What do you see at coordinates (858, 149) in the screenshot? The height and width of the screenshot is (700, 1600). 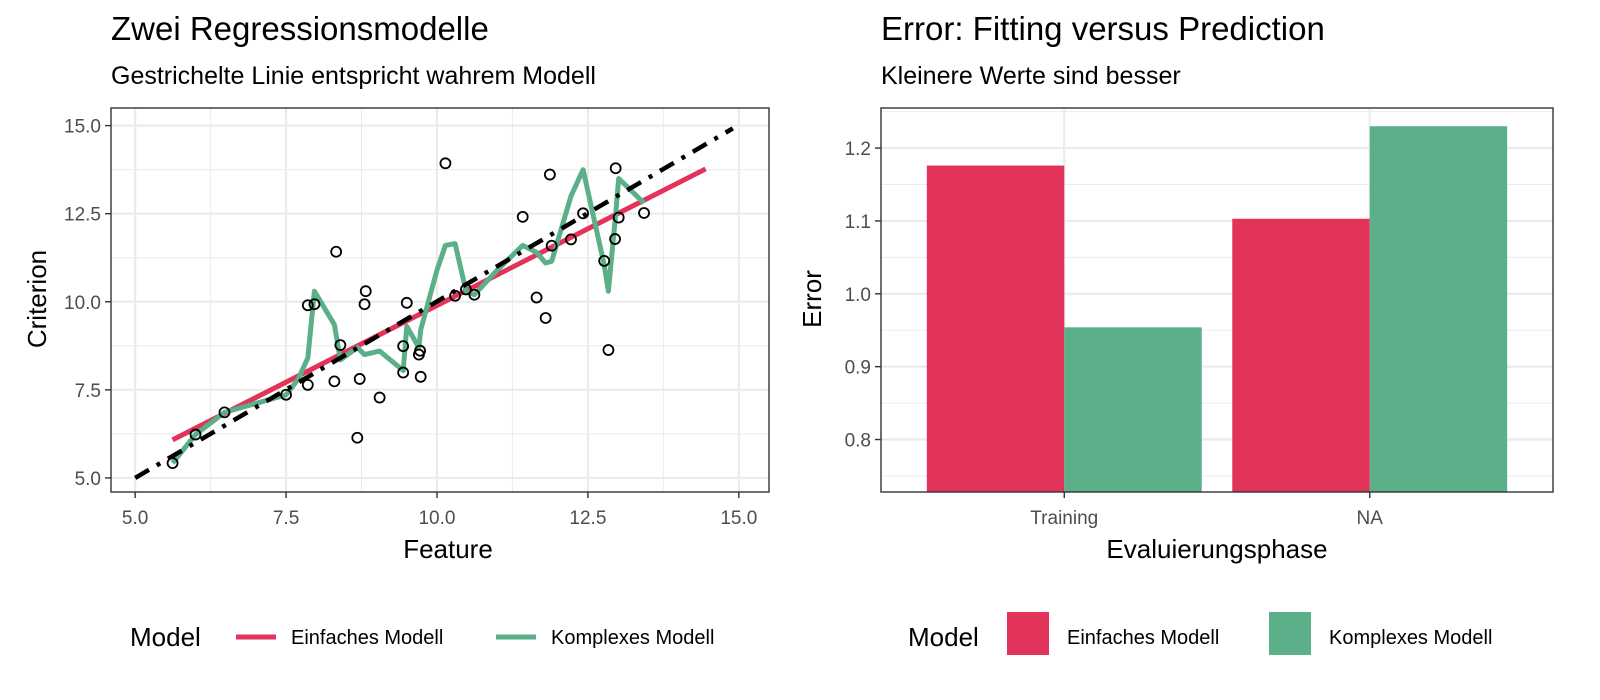 I see `right-y-tick-label: 1.2` at bounding box center [858, 149].